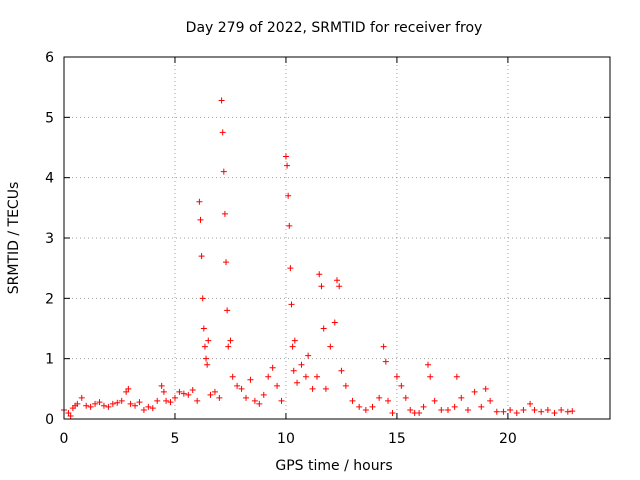 Image resolution: width=640 pixels, height=480 pixels. What do you see at coordinates (397, 439) in the screenshot?
I see `x-tick-label: 15` at bounding box center [397, 439].